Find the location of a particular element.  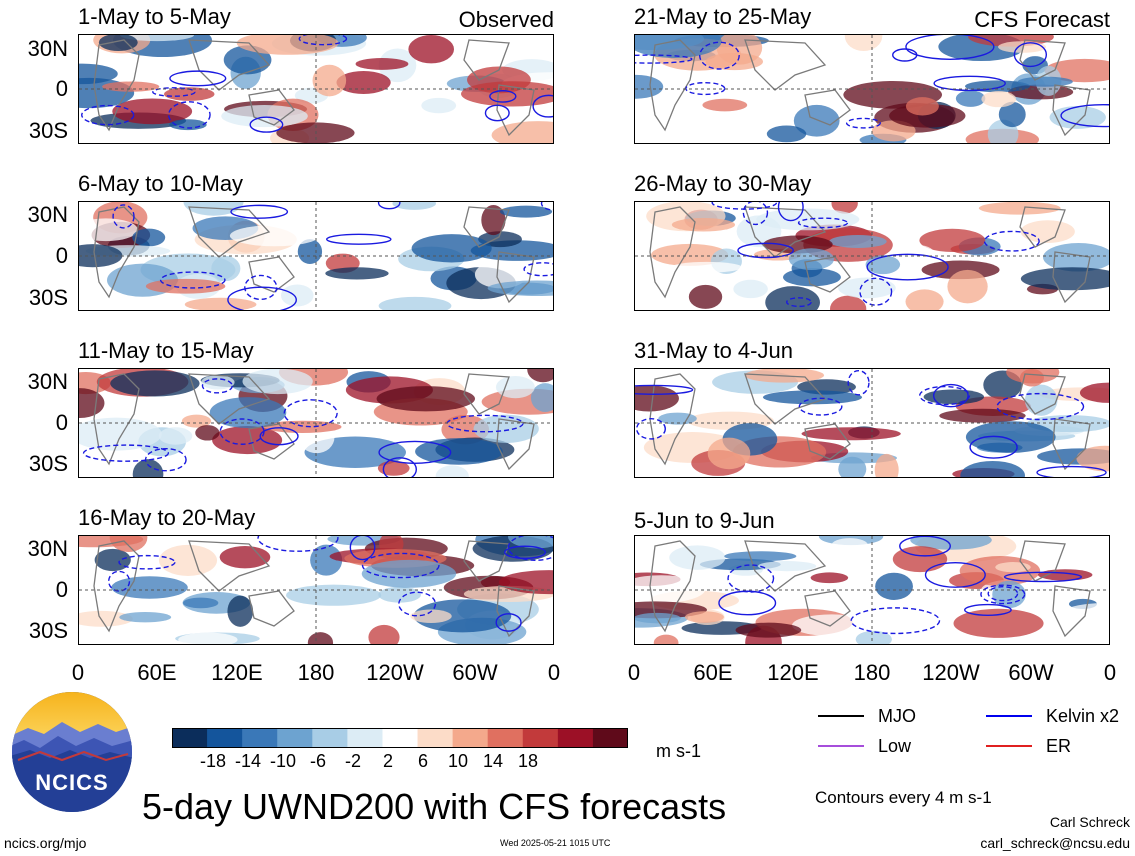

logo-text: NCICS is located at coordinates (71, 782).